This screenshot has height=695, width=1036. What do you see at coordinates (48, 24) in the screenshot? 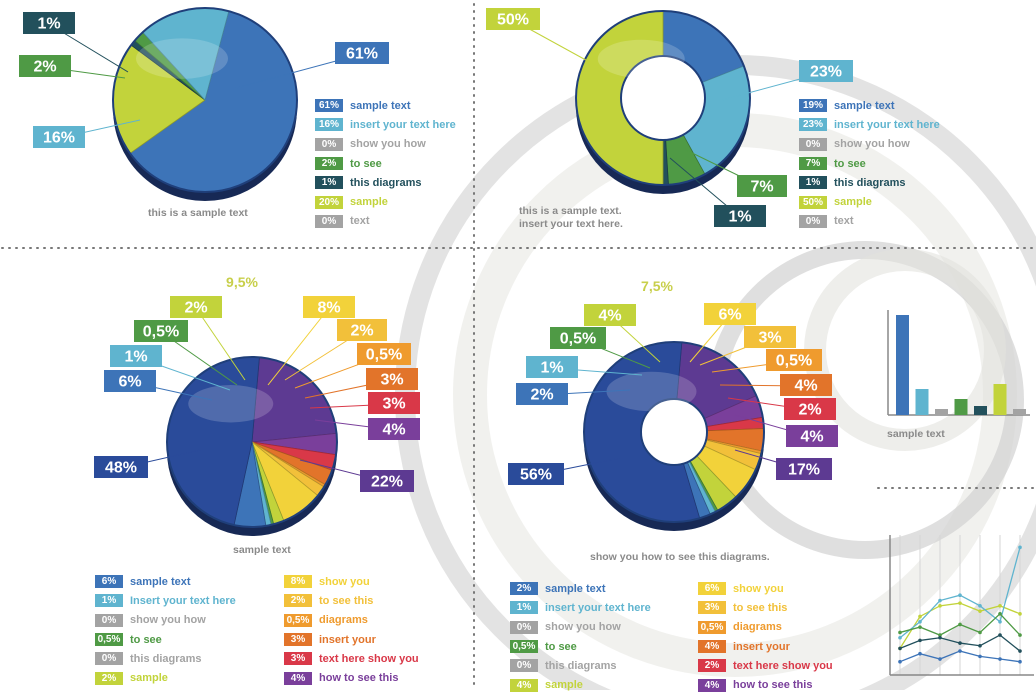
I see `chart-1-label-1pct: 1%` at bounding box center [48, 24].